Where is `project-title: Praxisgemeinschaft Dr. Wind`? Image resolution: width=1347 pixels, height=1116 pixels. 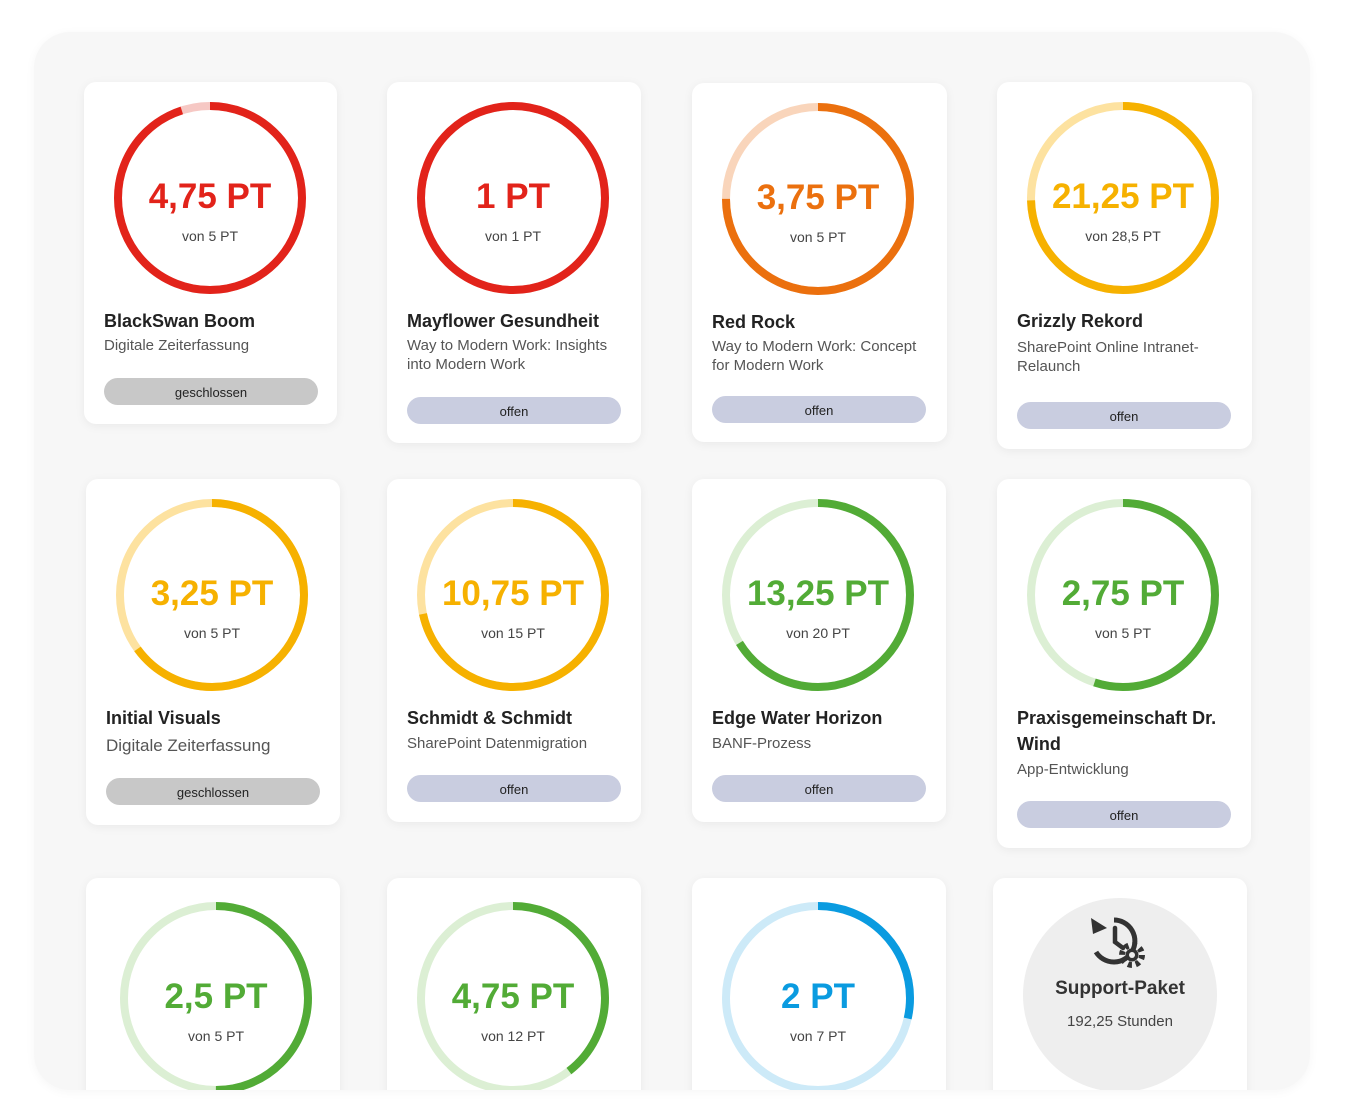 project-title: Praxisgemeinschaft Dr. Wind is located at coordinates (1117, 731).